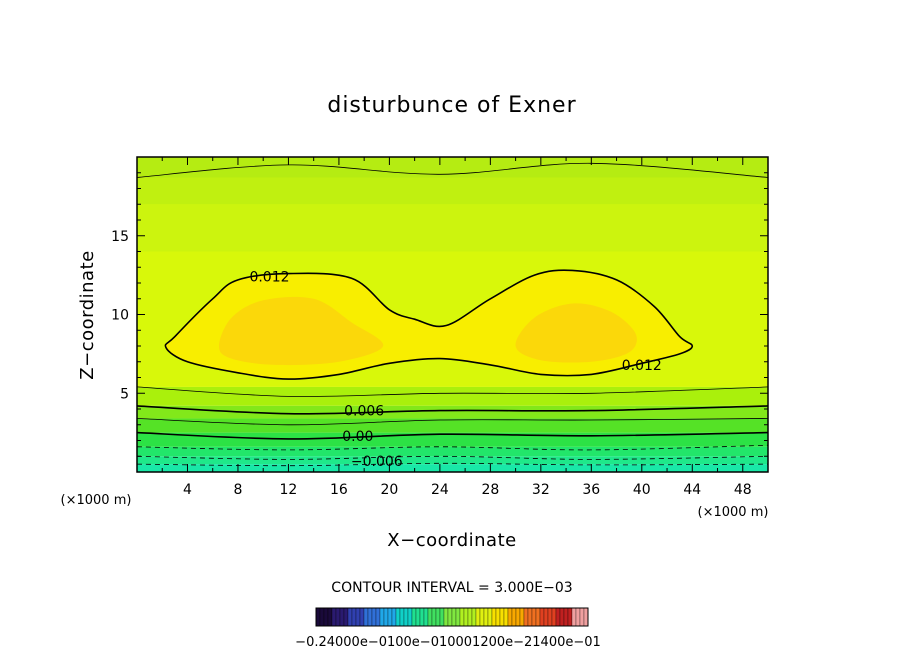 The width and height of the screenshot is (904, 654). I want to click on x-tick-label-28: 28, so click(490, 490).